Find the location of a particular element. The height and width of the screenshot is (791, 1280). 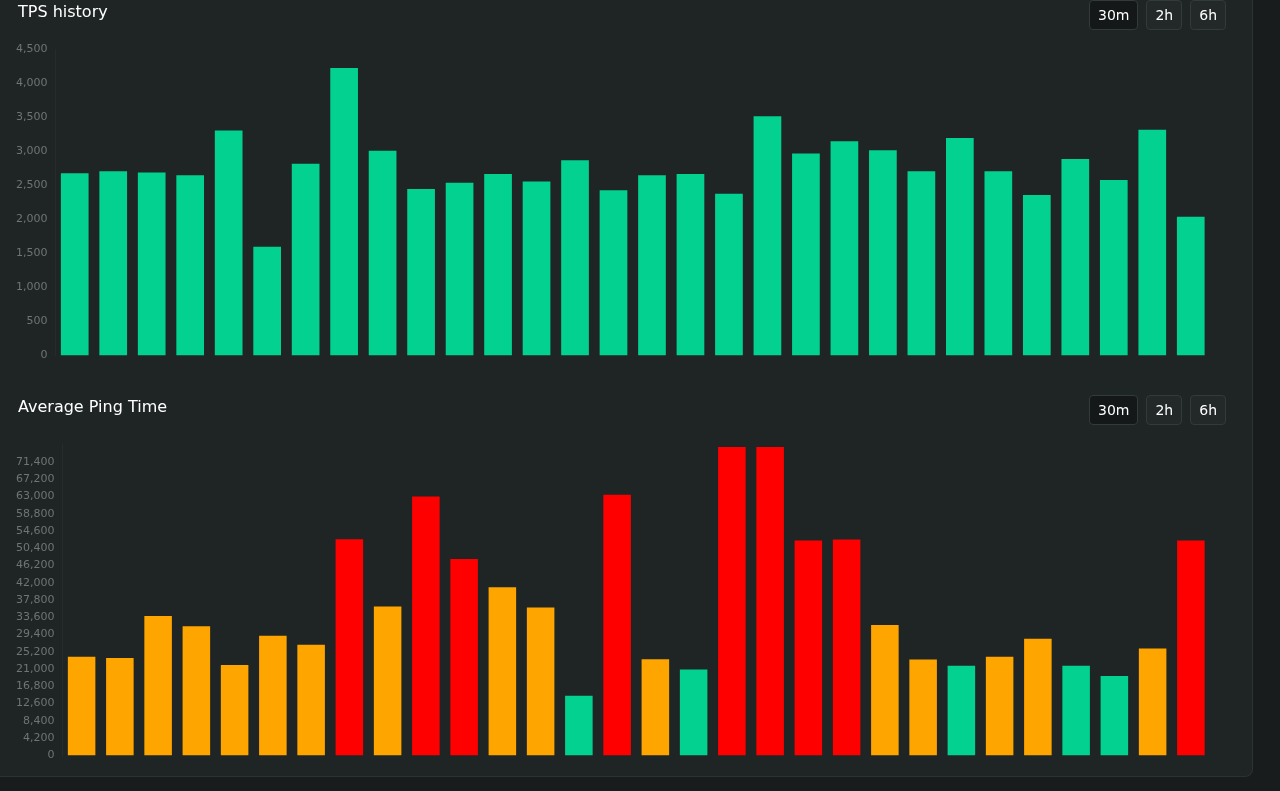

y-tick-label: 67,200 is located at coordinates (35, 478).